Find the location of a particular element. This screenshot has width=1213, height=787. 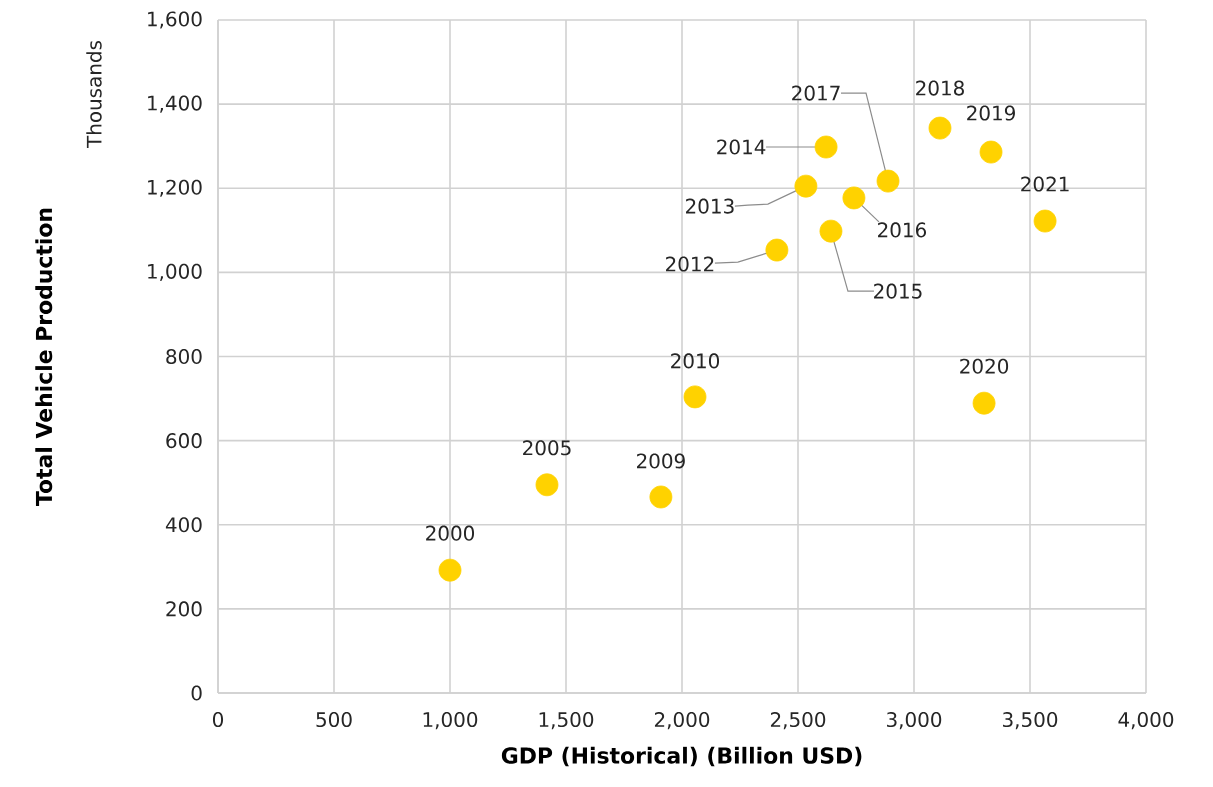

y-tick-label: 800 is located at coordinates (184, 356).